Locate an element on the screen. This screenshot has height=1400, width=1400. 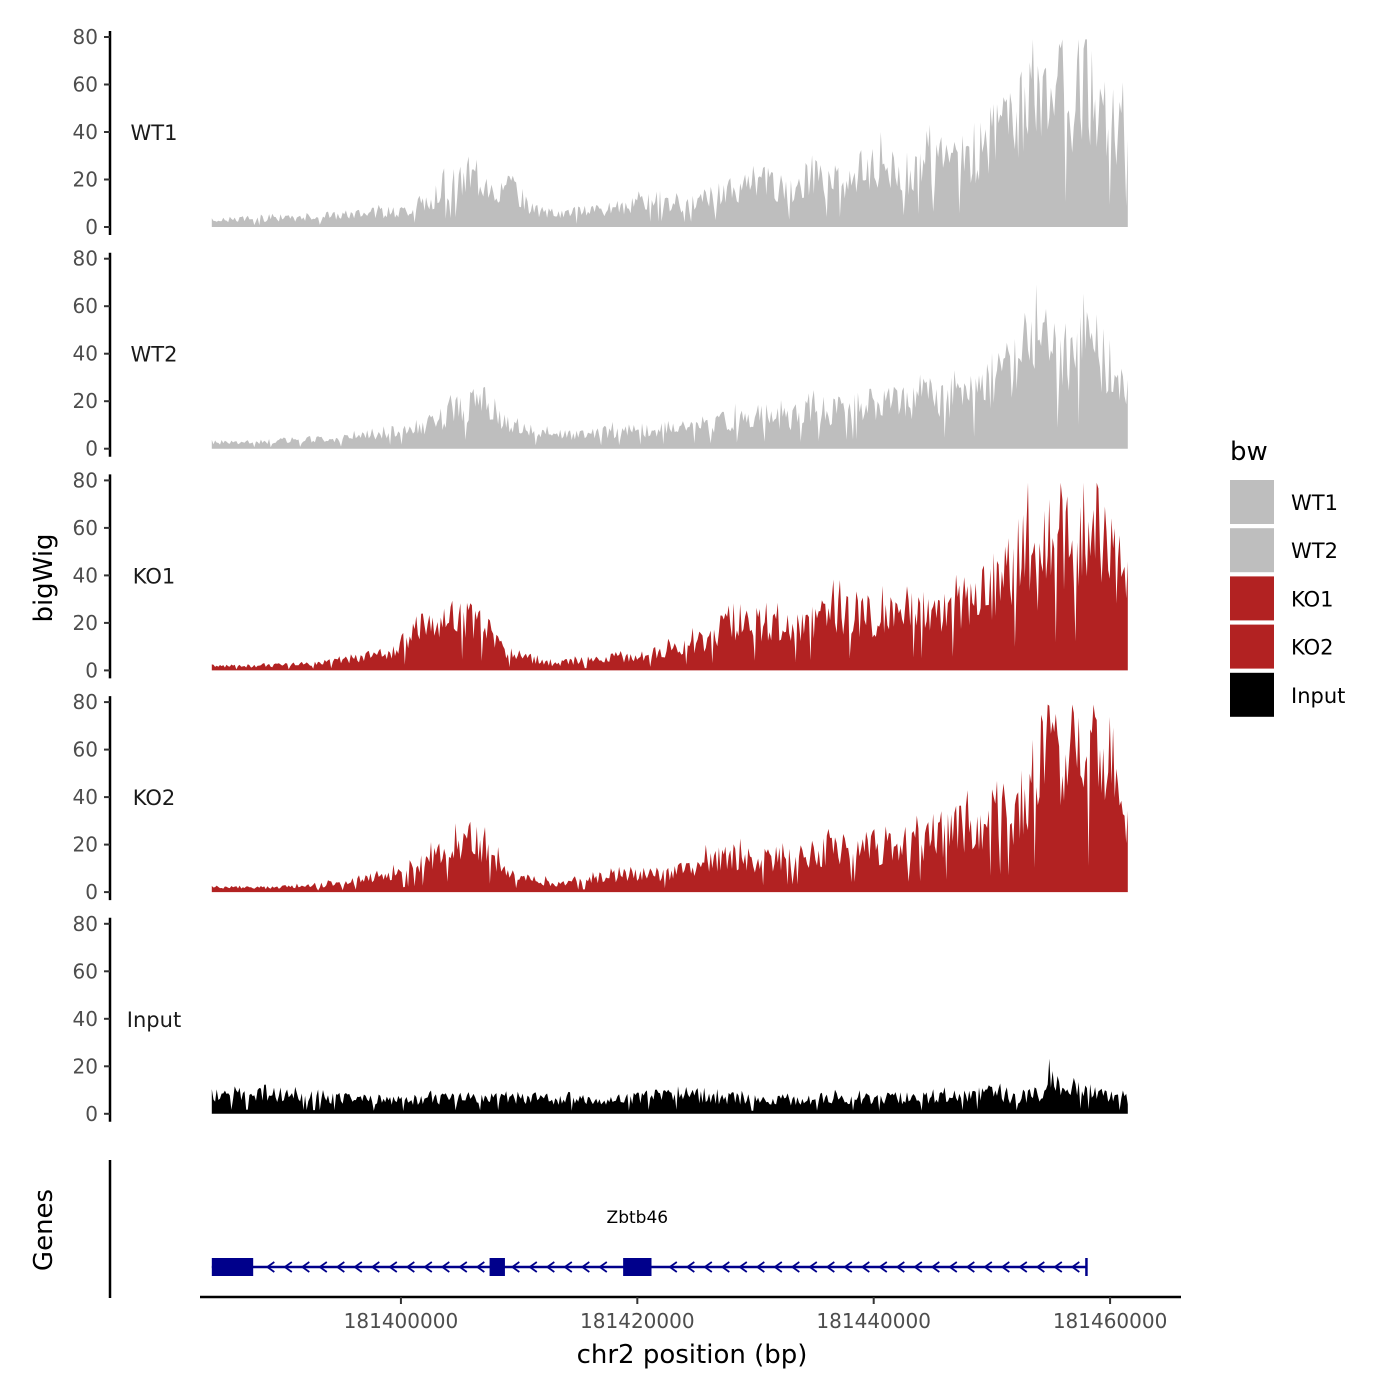
x-tick-label: 181400000 is located at coordinates (401, 1321).